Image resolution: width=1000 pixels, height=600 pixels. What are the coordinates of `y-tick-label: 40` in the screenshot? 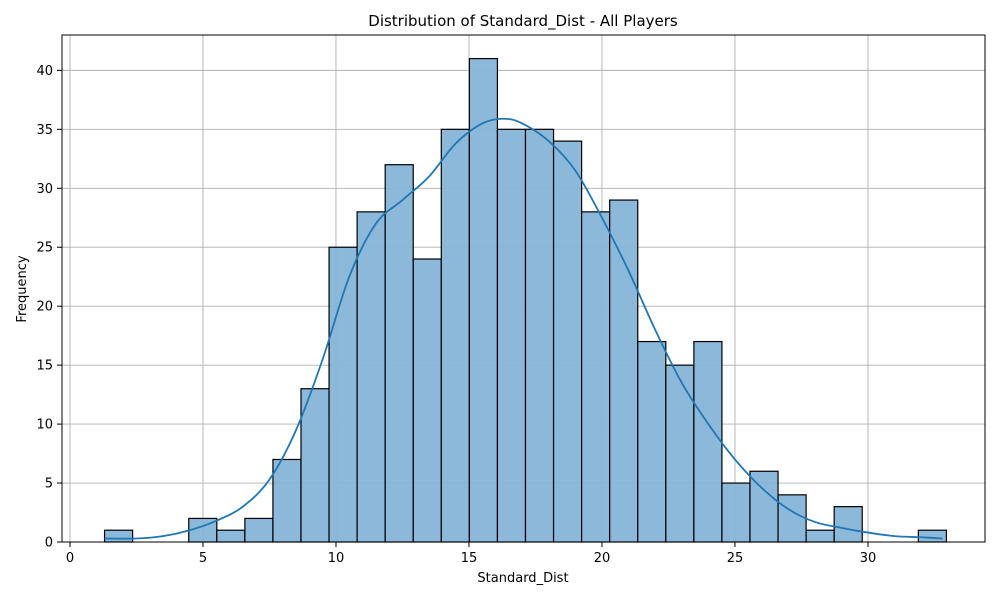 It's located at (44, 71).